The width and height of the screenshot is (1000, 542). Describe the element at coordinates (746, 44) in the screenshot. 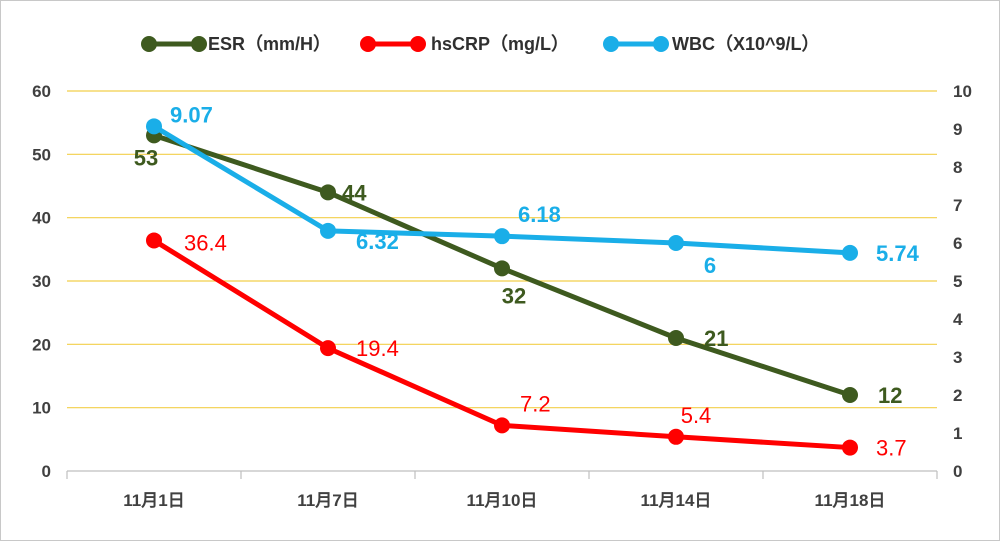

I see `legend-entry-2: WBC（X10^9/L）` at that location.